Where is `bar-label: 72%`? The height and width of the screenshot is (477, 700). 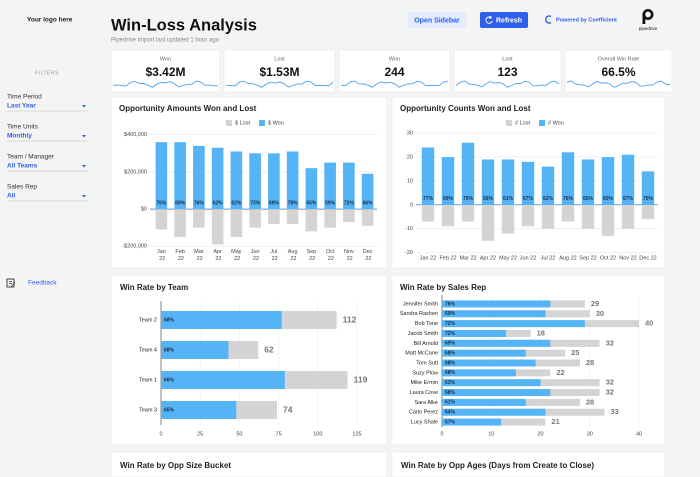 bar-label: 72% is located at coordinates (450, 334).